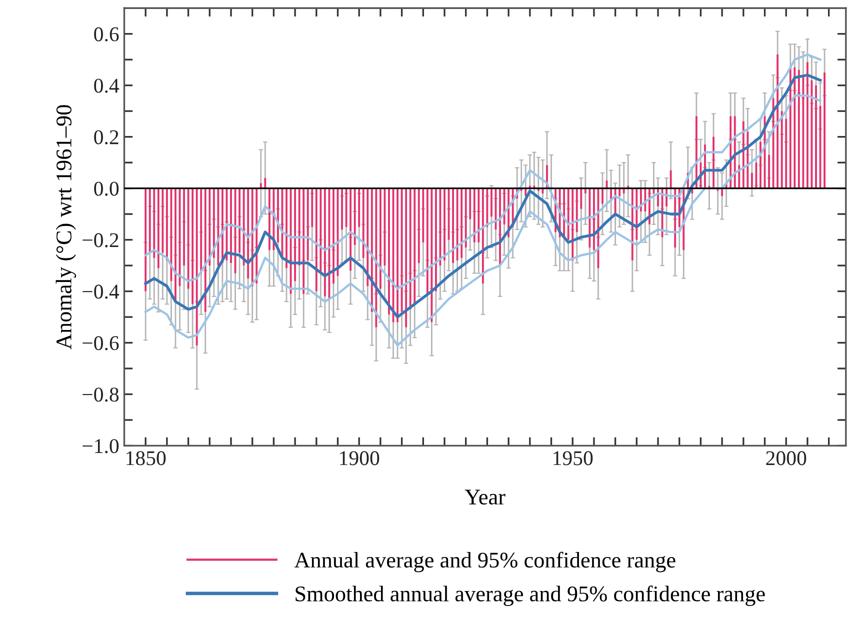  Describe the element at coordinates (146, 458) in the screenshot. I see `x-tick-label: 1850` at that location.